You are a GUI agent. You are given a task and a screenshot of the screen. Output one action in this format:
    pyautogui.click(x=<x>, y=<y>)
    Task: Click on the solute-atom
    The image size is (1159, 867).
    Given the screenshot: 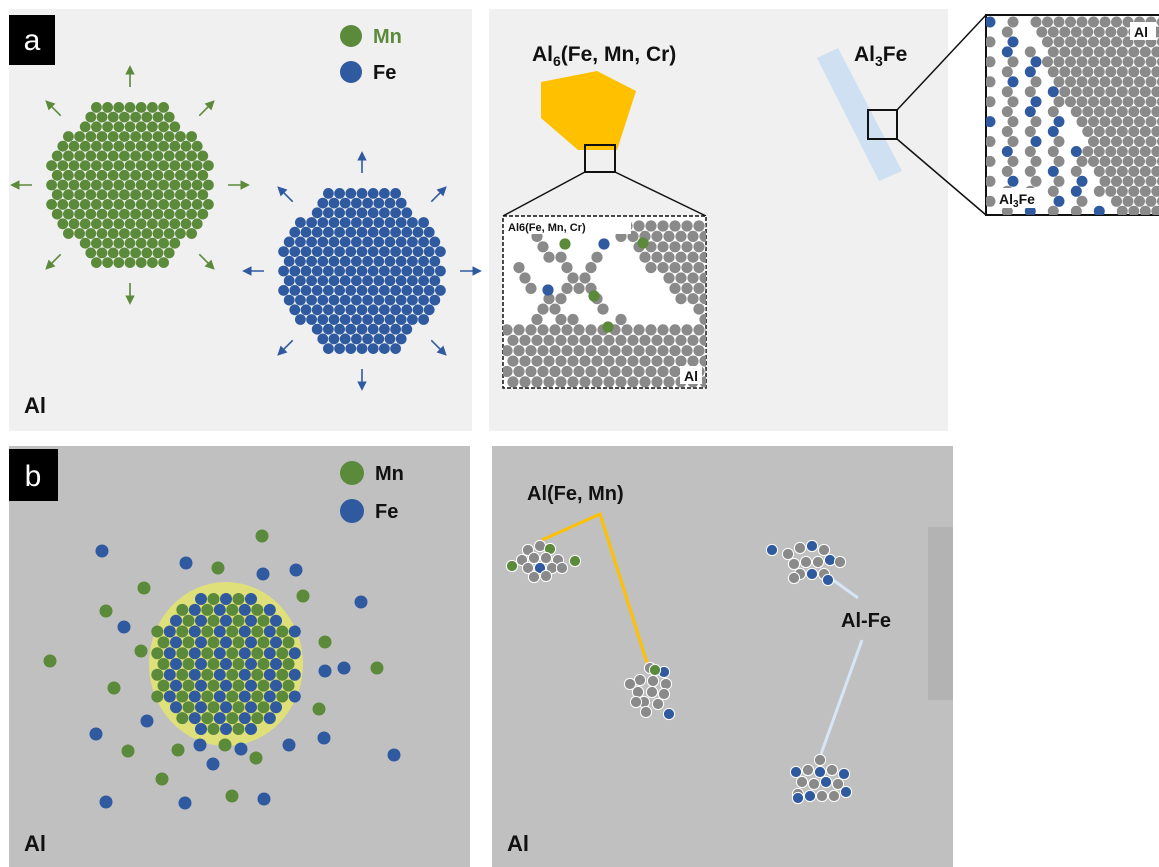 What is the action you would take?
    pyautogui.click(x=608, y=327)
    